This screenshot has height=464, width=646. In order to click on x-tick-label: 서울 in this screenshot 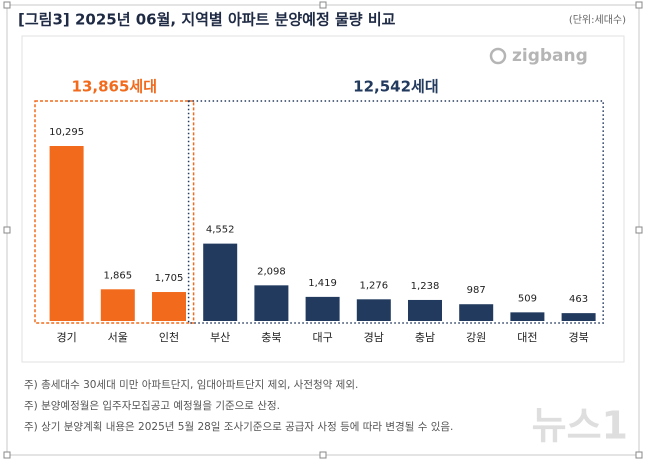, I will do `click(118, 337)`.